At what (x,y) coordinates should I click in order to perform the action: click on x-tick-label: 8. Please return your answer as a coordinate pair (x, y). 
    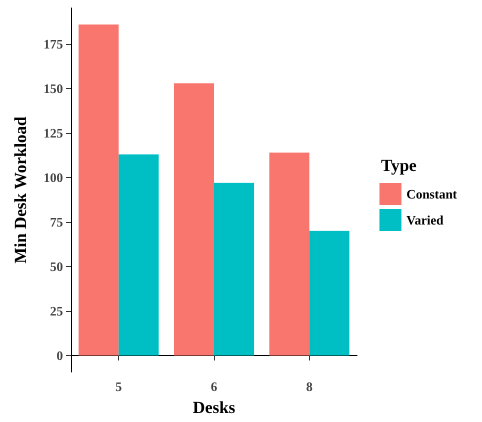
    Looking at the image, I should click on (310, 386).